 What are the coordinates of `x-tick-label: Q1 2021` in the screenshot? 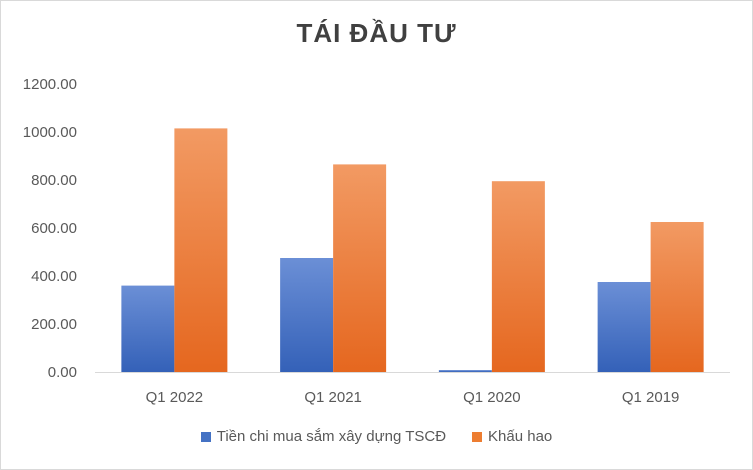 It's located at (333, 397).